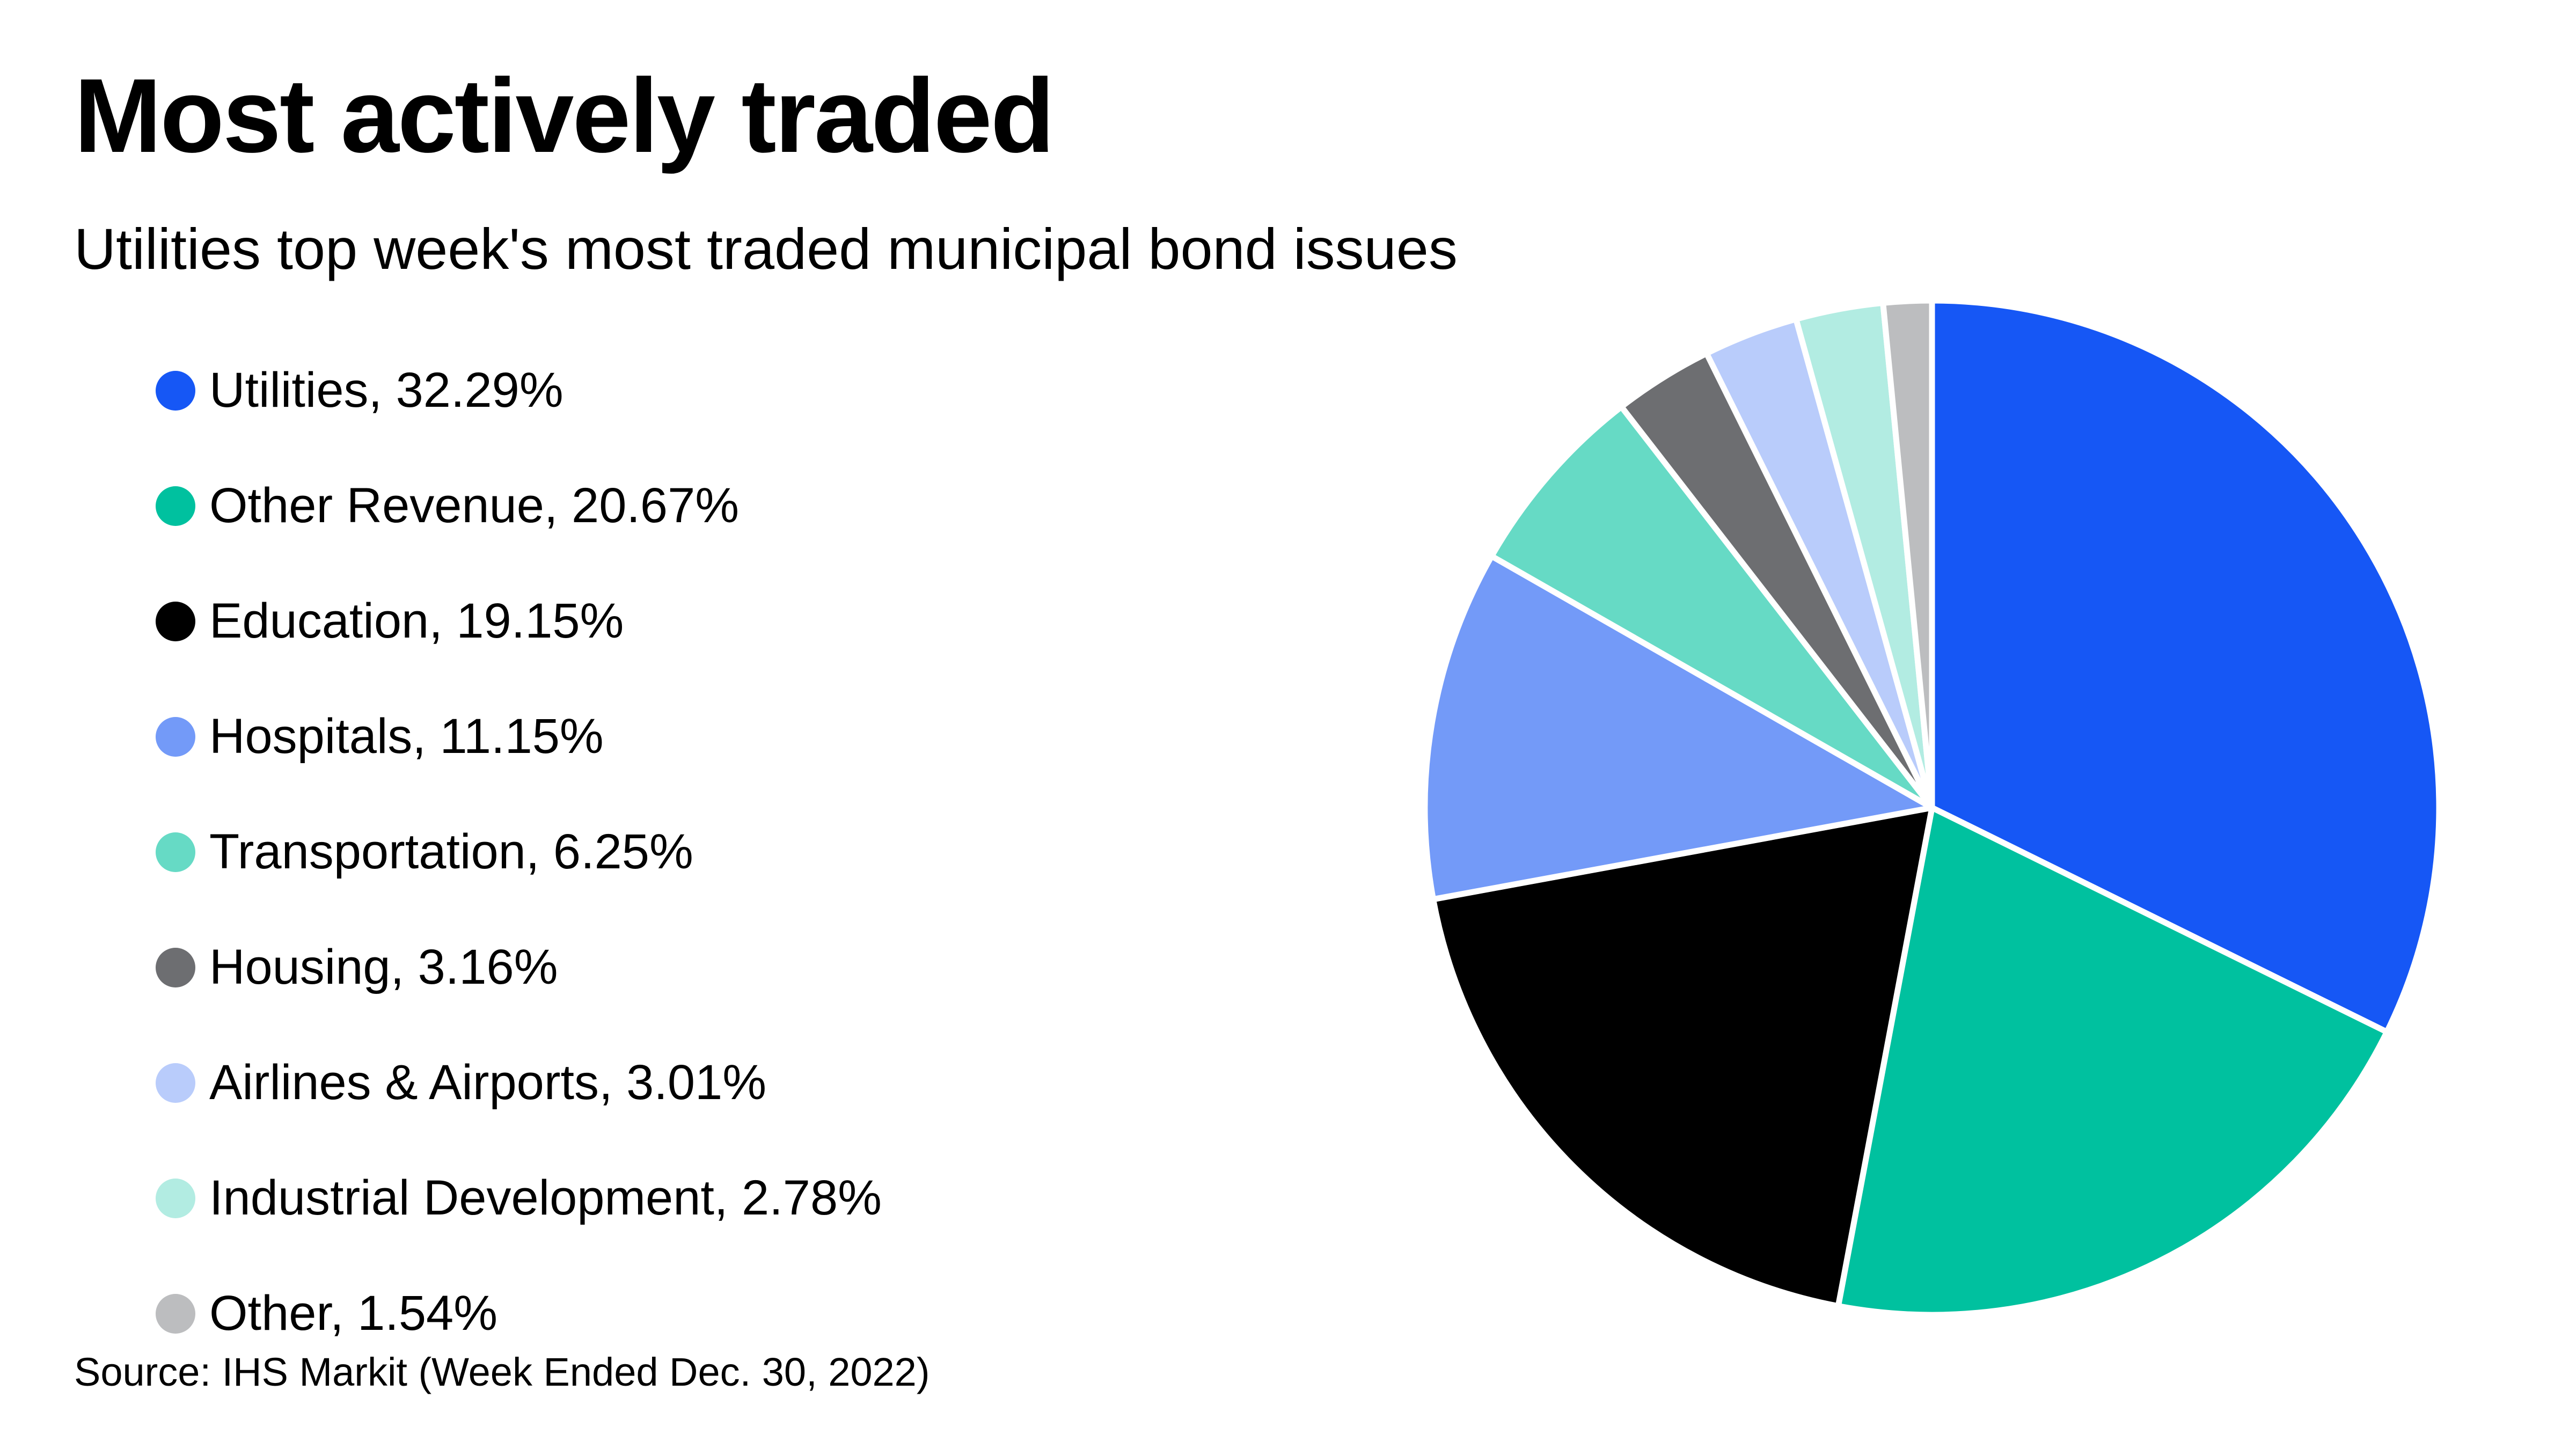 The image size is (2576, 1449). What do you see at coordinates (383, 967) in the screenshot?
I see `legend-label: Housing, 3.16%` at bounding box center [383, 967].